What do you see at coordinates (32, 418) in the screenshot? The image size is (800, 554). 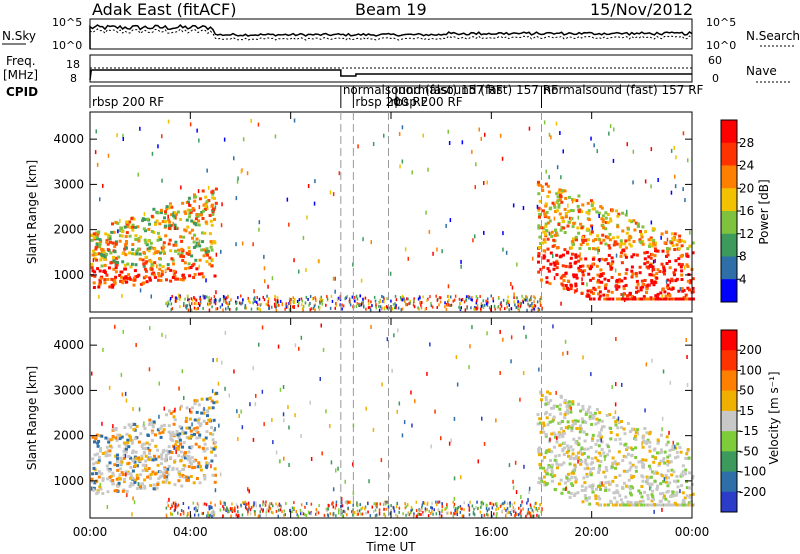 I see `velocity-ylabel: Slant Range [km]` at bounding box center [32, 418].